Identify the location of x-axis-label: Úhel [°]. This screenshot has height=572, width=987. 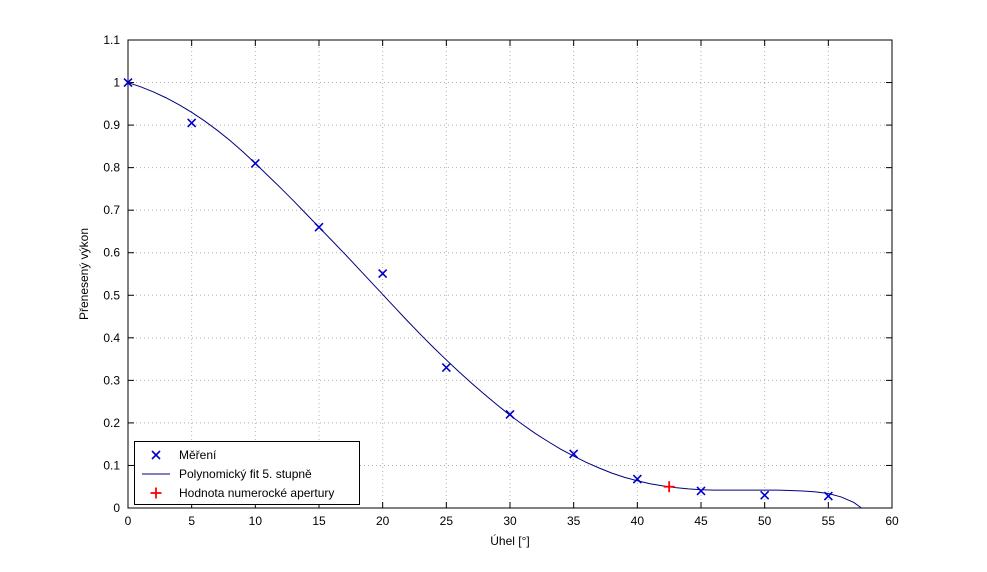
(509, 540).